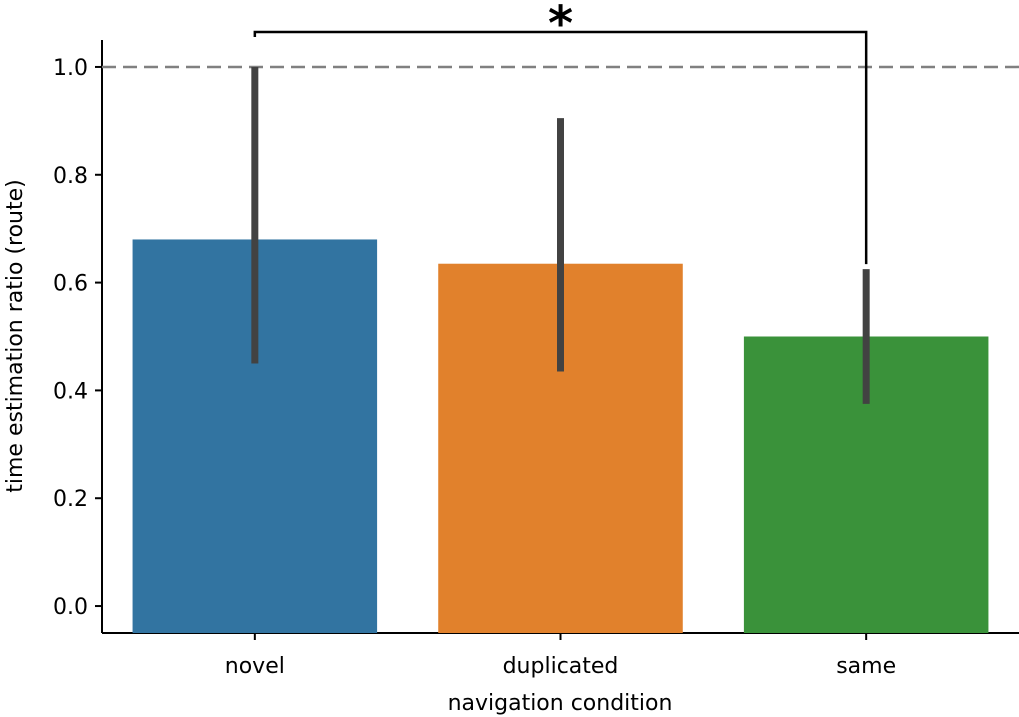 The image size is (1019, 717). I want to click on y-tick-label: 0.2, so click(70, 499).